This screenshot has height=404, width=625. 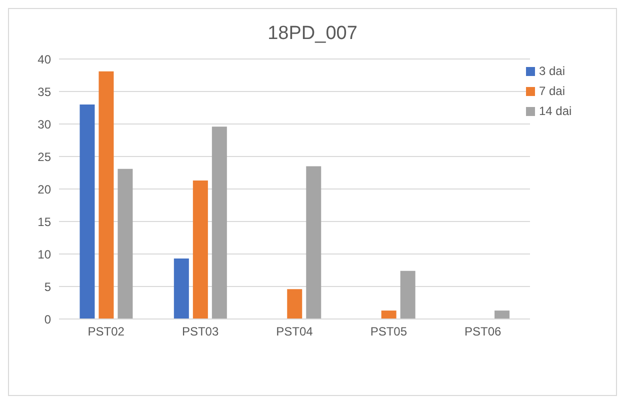 What do you see at coordinates (106, 331) in the screenshot?
I see `x-tick-label: PST02` at bounding box center [106, 331].